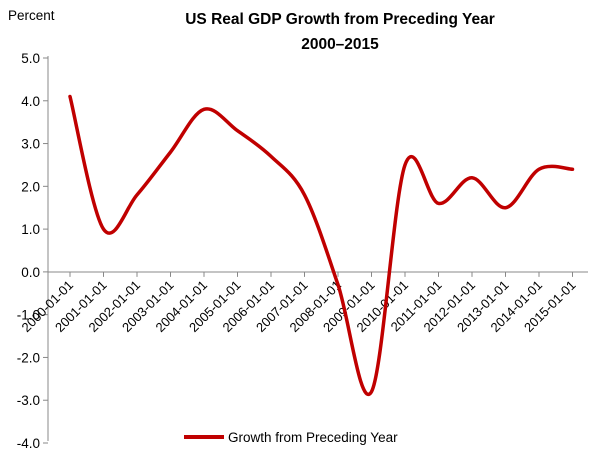  Describe the element at coordinates (30, 58) in the screenshot. I see `y-tick-label: 5.0` at that location.